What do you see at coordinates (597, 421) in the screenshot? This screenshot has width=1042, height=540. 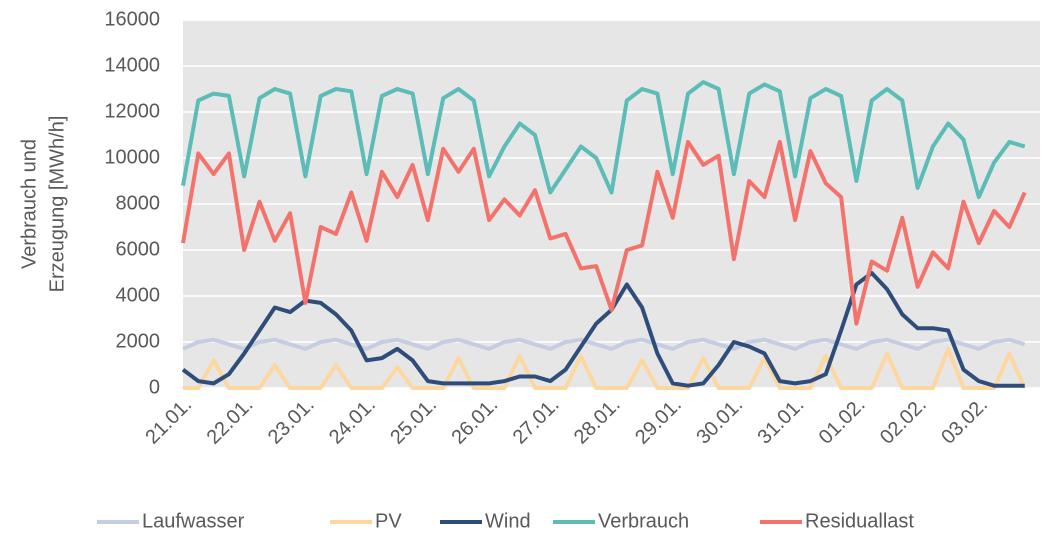 I see `x-tick-label: 28.01.` at bounding box center [597, 421].